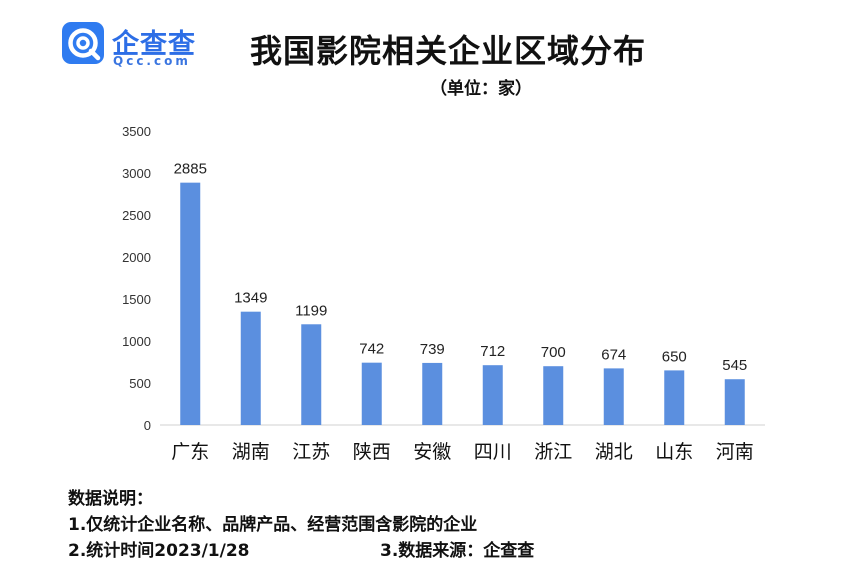  Describe the element at coordinates (614, 452) in the screenshot. I see `category-label: 湖北` at that location.